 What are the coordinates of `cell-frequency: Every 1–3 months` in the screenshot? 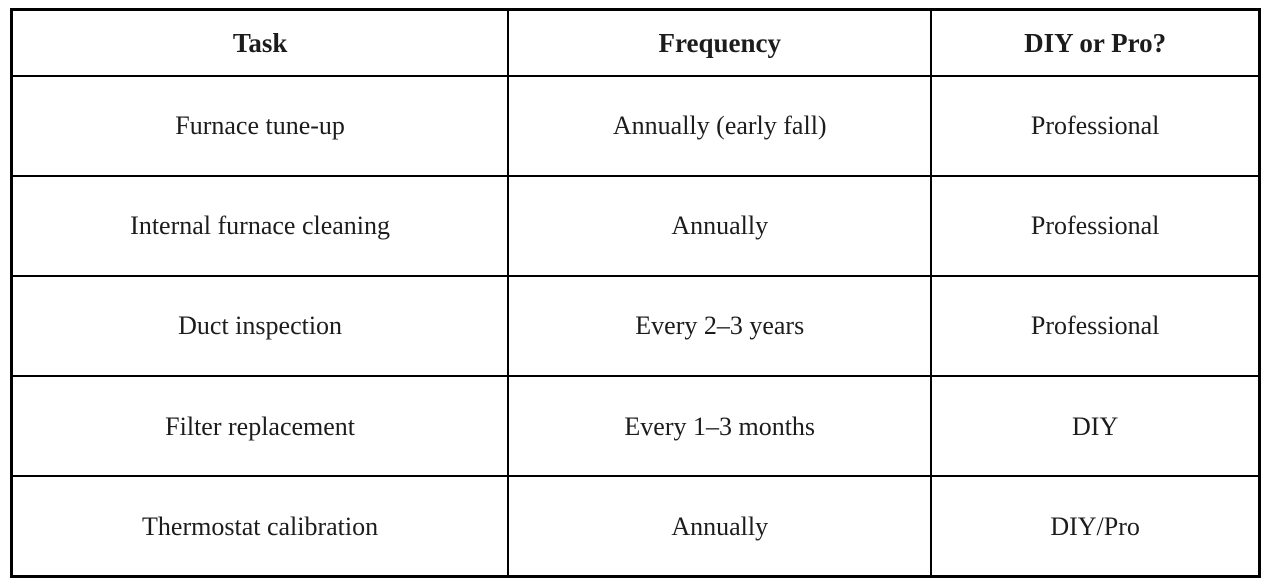 It's located at (720, 426).